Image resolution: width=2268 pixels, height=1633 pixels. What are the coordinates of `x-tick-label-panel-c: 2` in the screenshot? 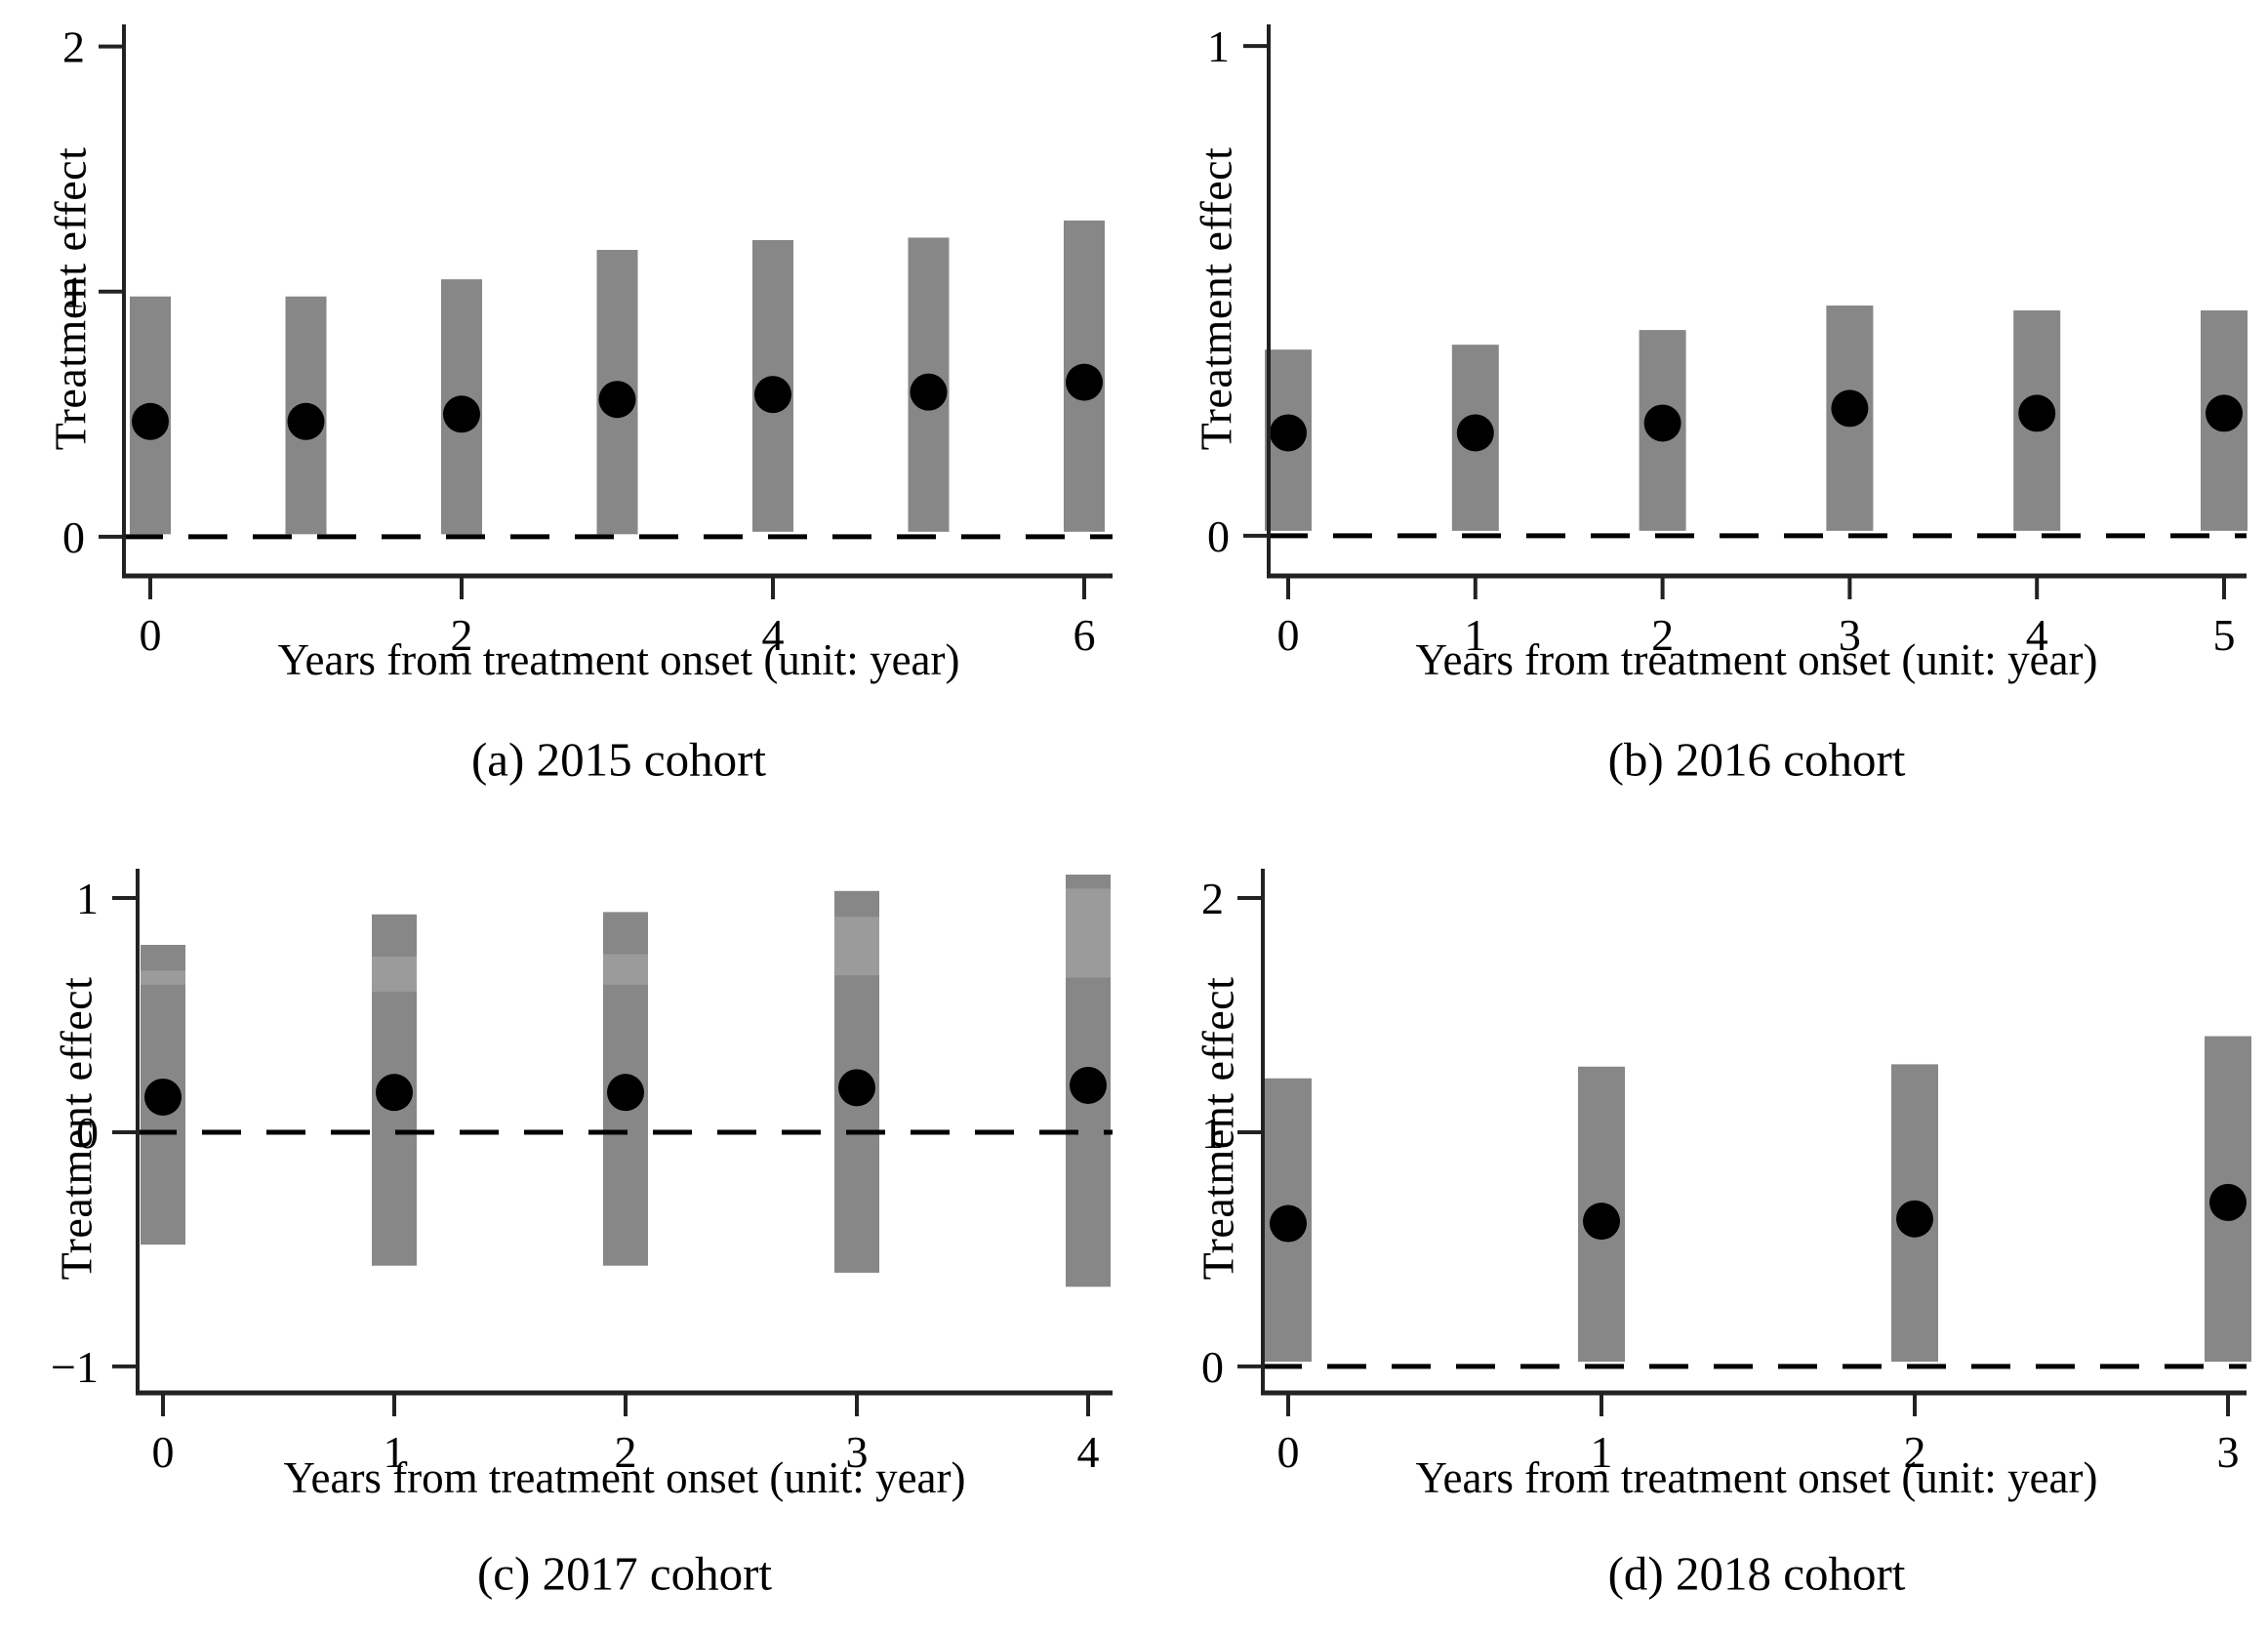 It's located at (626, 1452).